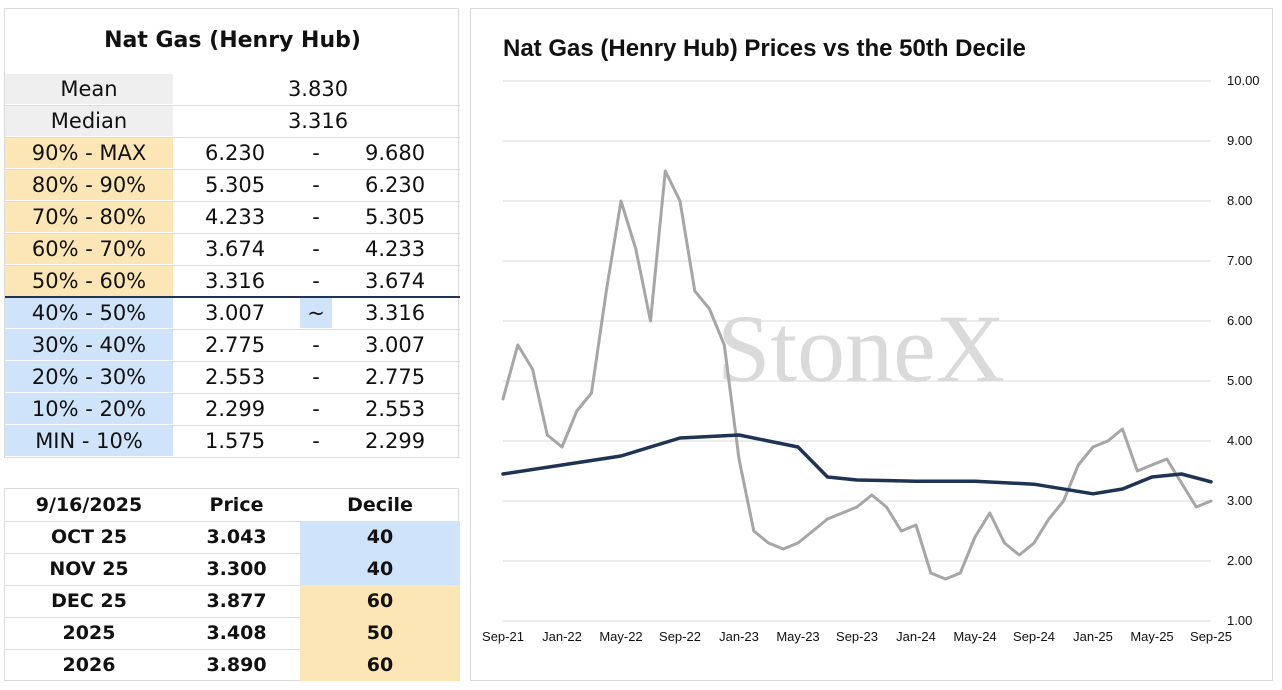 This screenshot has width=1282, height=690. What do you see at coordinates (89, 537) in the screenshot?
I see `futures-contract: OCT 25` at bounding box center [89, 537].